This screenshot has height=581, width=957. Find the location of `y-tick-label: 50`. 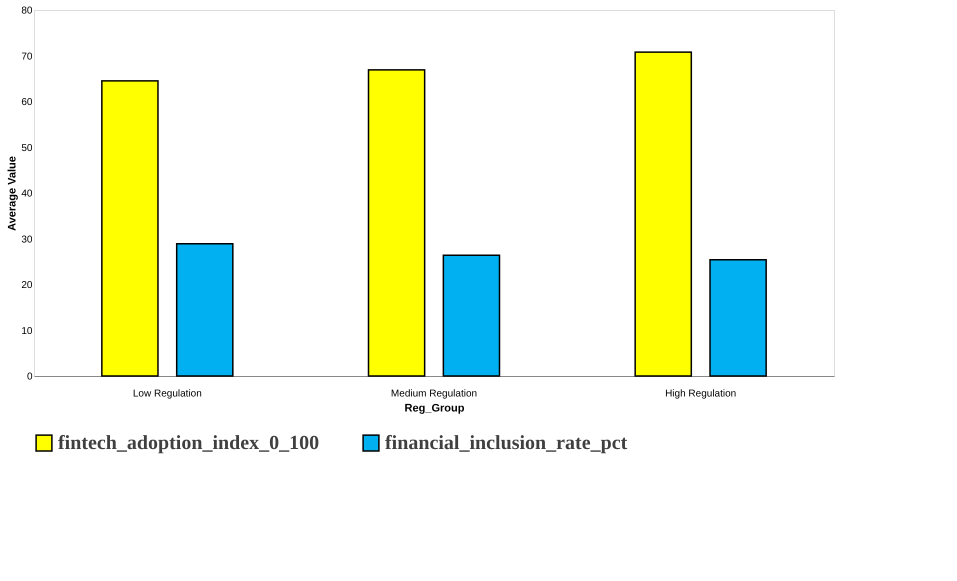

y-tick-label: 50 is located at coordinates (27, 148).